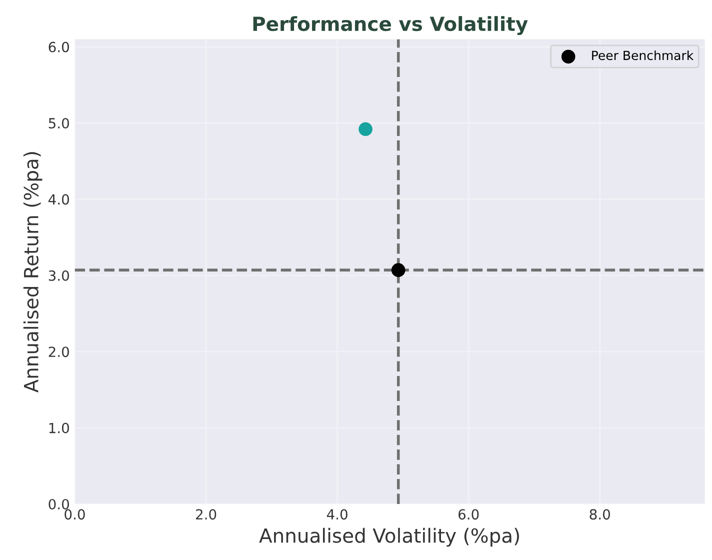 This screenshot has height=560, width=712. I want to click on x-axis-title: Annualised Volatility (%pa), so click(389, 537).